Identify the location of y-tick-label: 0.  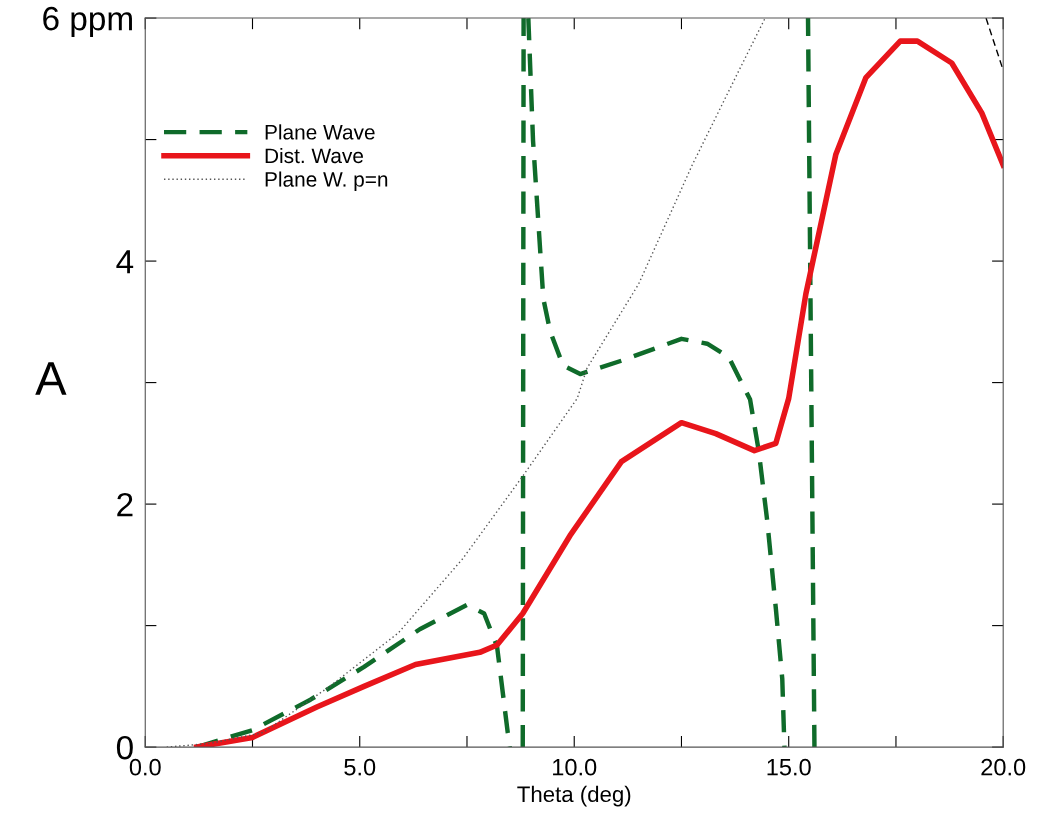
(124, 747).